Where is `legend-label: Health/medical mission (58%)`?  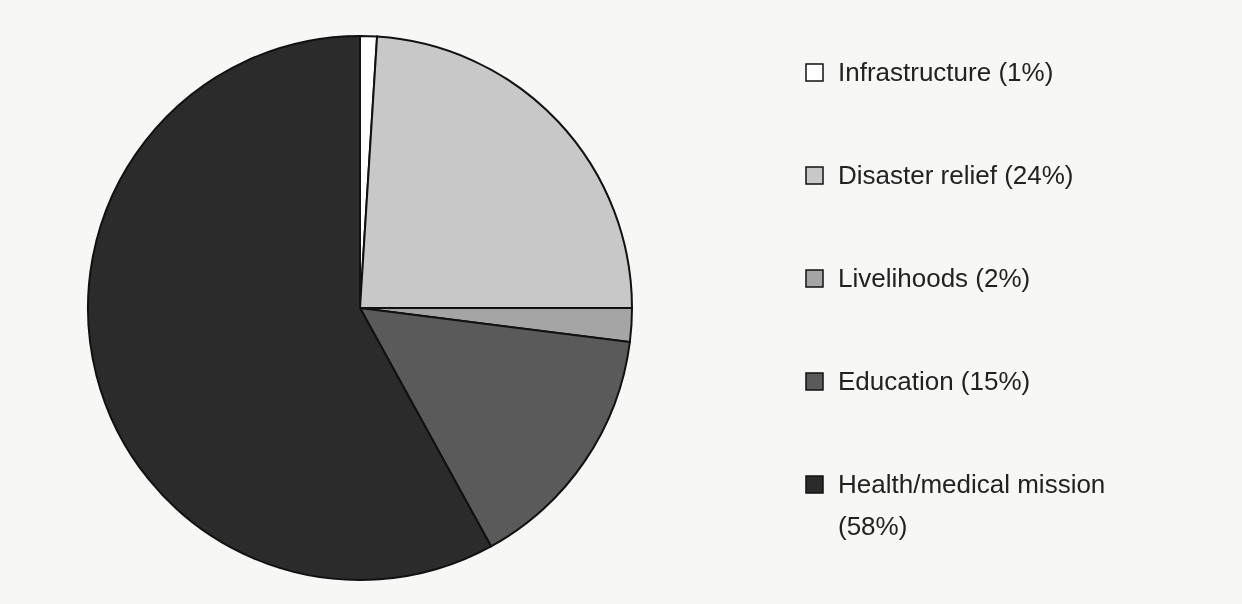
legend-label: Health/medical mission (58%) is located at coordinates (972, 504).